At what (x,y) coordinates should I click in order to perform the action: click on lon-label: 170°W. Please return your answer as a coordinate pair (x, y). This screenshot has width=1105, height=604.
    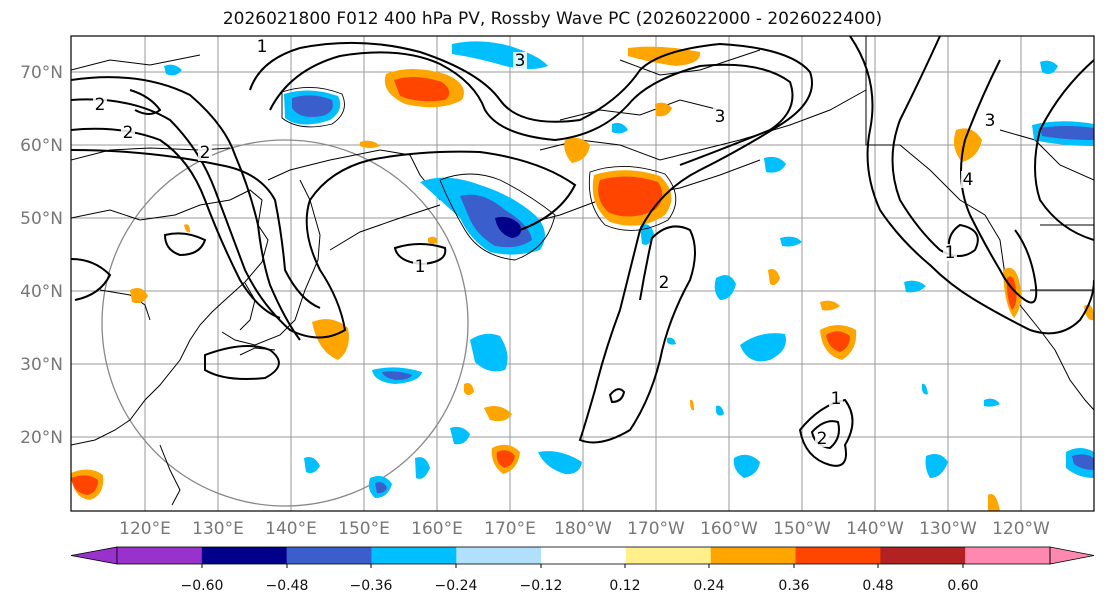
    Looking at the image, I should click on (656, 529).